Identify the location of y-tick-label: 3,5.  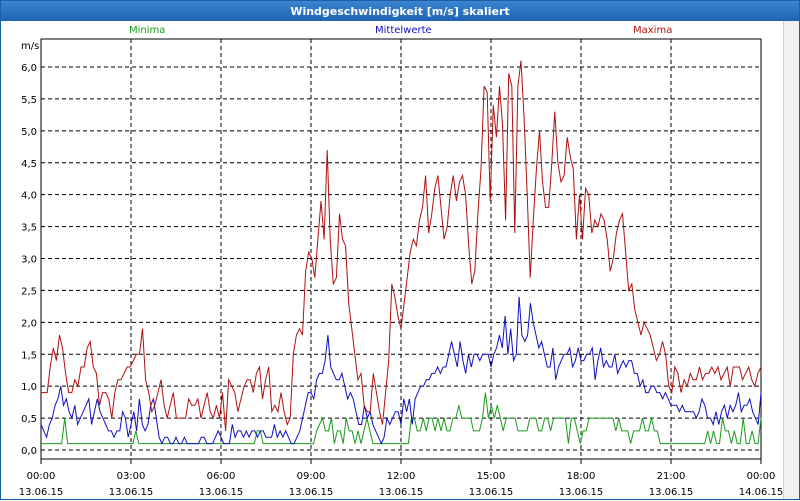
(29, 228).